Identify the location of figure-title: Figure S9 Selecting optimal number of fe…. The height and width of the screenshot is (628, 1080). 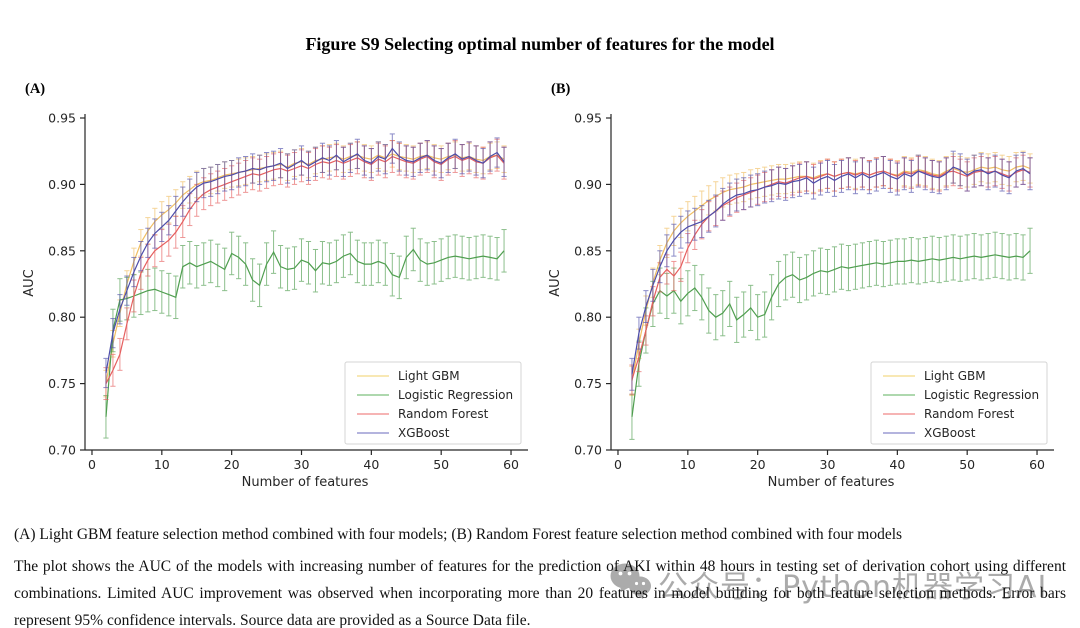
(540, 44).